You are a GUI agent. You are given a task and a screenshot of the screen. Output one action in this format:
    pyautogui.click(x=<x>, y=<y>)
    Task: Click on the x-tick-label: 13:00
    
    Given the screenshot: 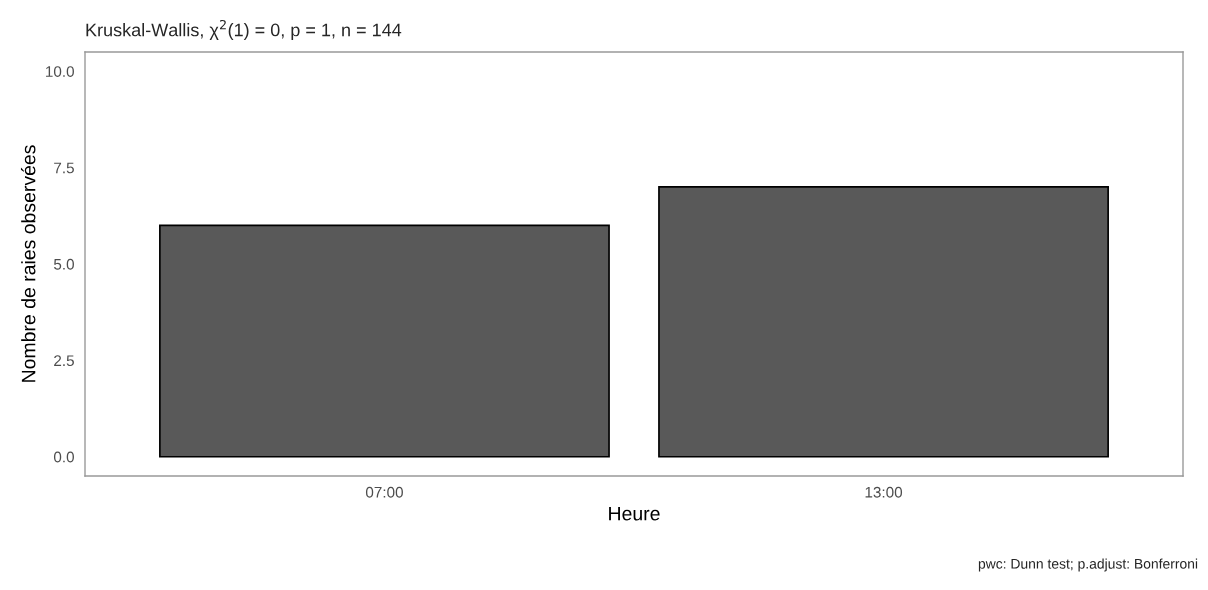 What is the action you would take?
    pyautogui.click(x=884, y=492)
    